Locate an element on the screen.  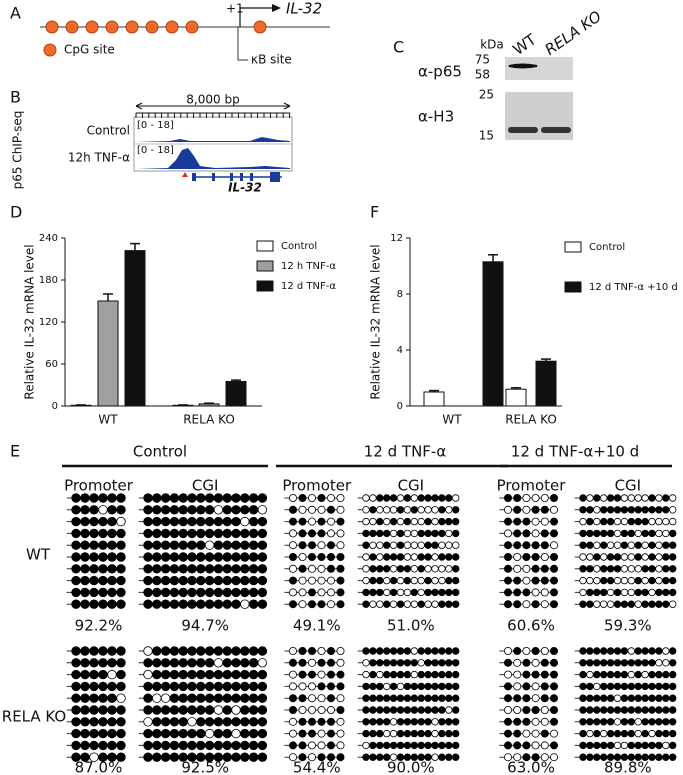
track-name: Control is located at coordinates (108, 131).